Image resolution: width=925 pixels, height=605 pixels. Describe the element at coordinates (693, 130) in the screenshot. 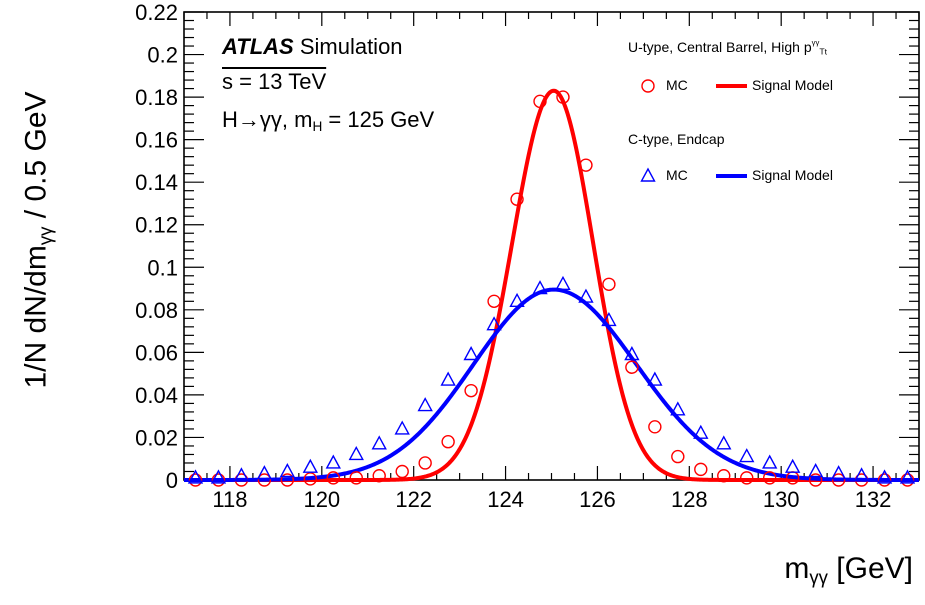

I see `legend-marks` at that location.